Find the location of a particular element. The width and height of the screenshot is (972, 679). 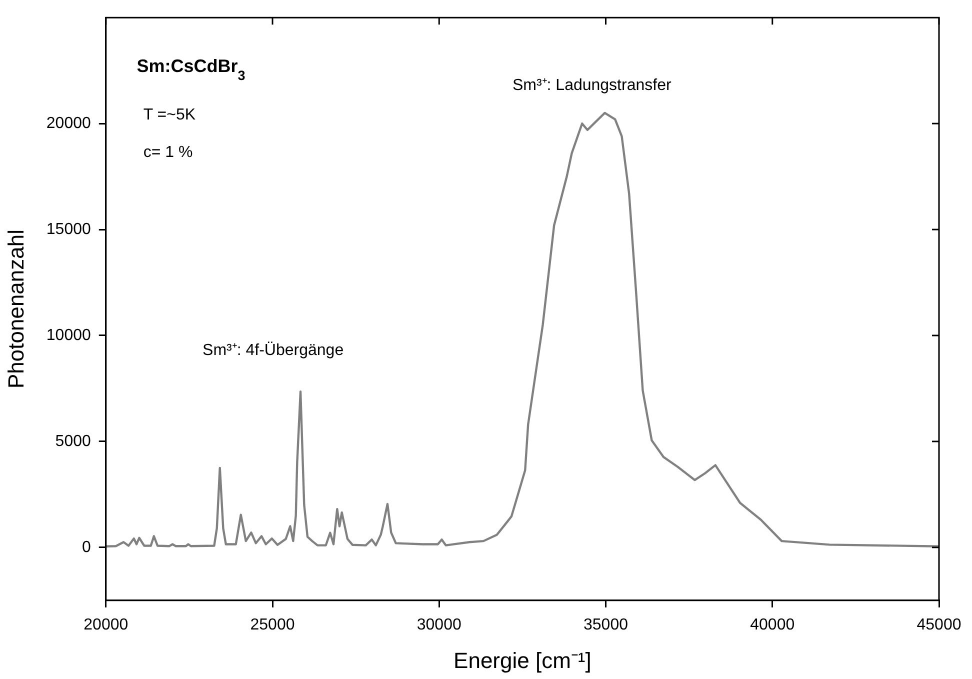

annotation: T =~5K is located at coordinates (169, 115).